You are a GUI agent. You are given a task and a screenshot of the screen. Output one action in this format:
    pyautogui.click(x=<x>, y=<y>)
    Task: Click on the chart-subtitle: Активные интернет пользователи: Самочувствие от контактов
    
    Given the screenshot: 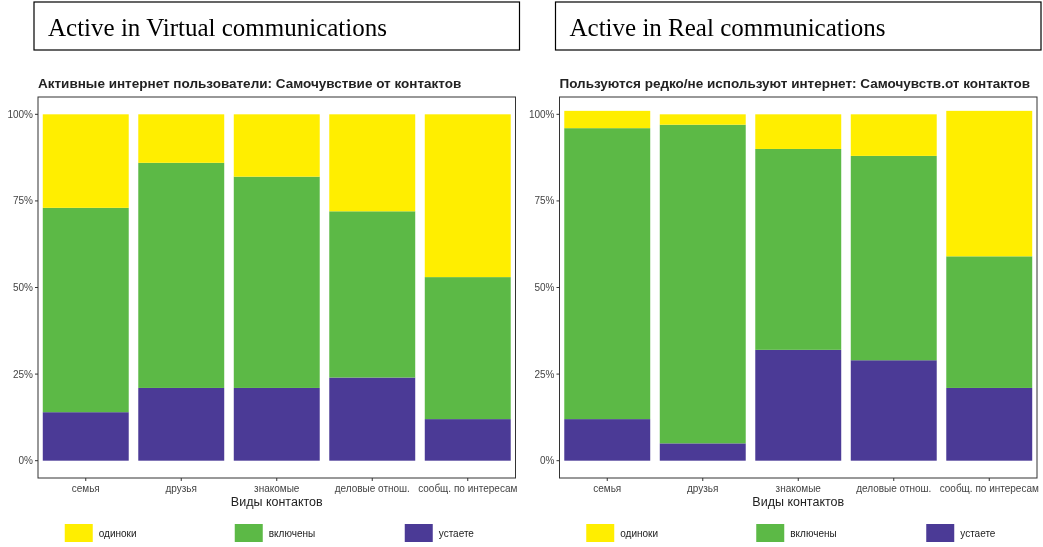 What is the action you would take?
    pyautogui.click(x=250, y=83)
    